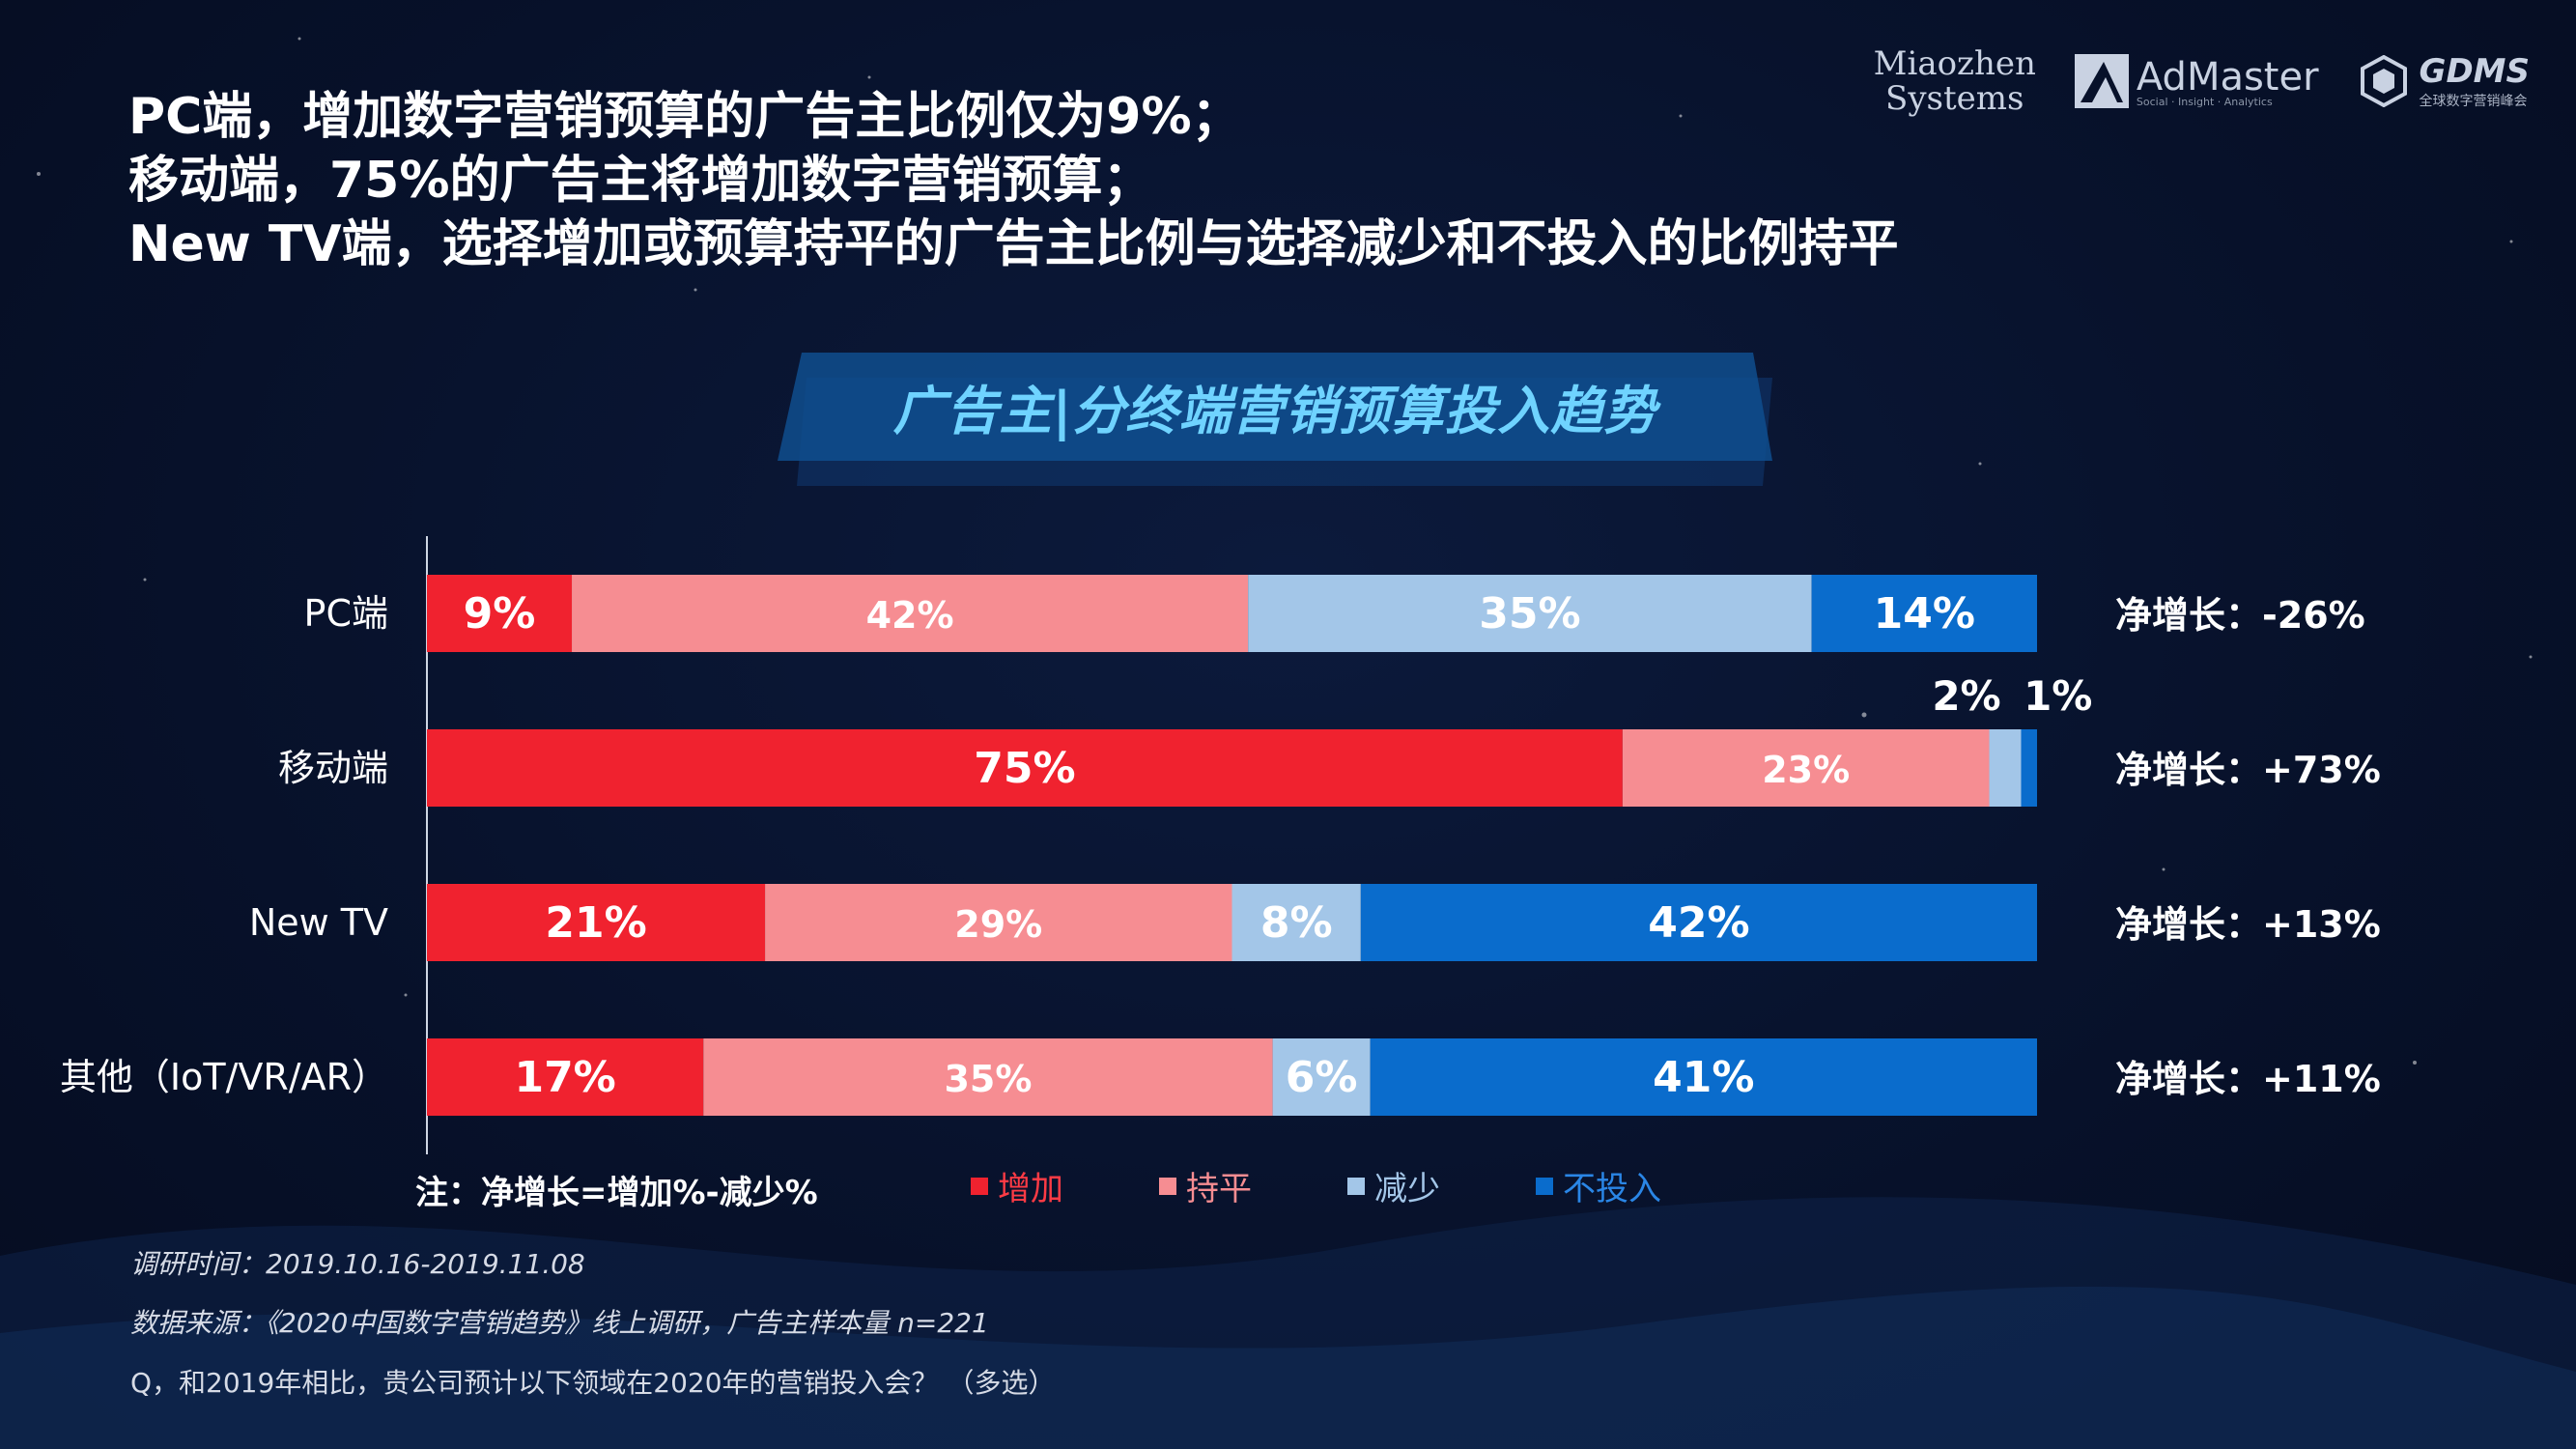 The height and width of the screenshot is (1449, 2576). I want to click on category-label: PC端, so click(346, 613).